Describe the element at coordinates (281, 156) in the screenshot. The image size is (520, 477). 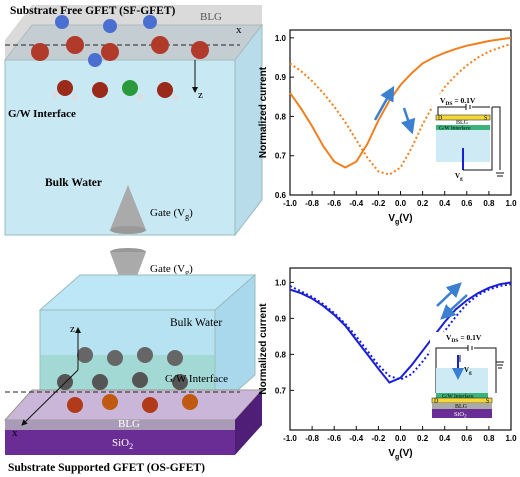
I see `y-tick-label: 0.7` at that location.